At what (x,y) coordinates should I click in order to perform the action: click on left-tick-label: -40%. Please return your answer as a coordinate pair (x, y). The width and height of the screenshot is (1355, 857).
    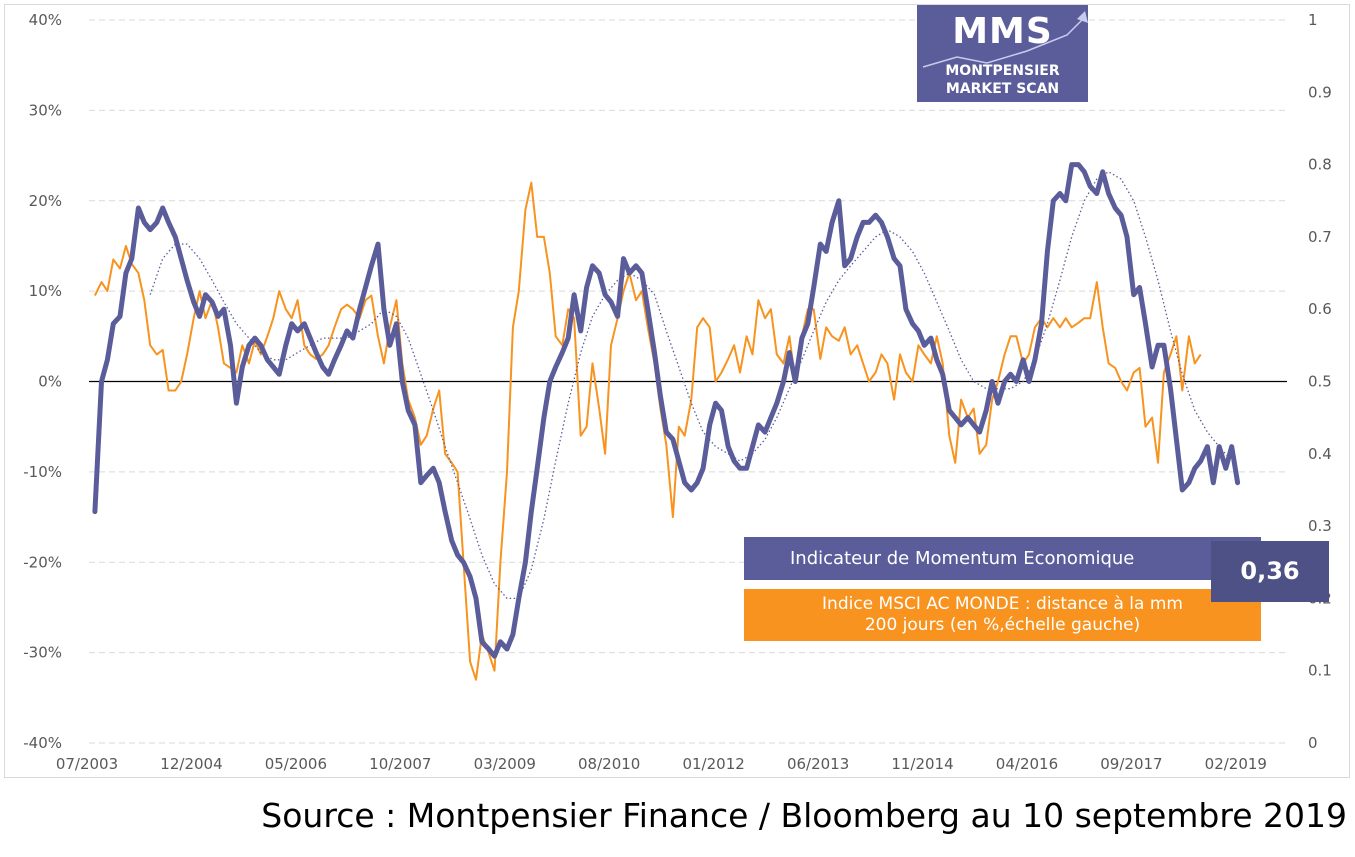
    Looking at the image, I should click on (42, 743).